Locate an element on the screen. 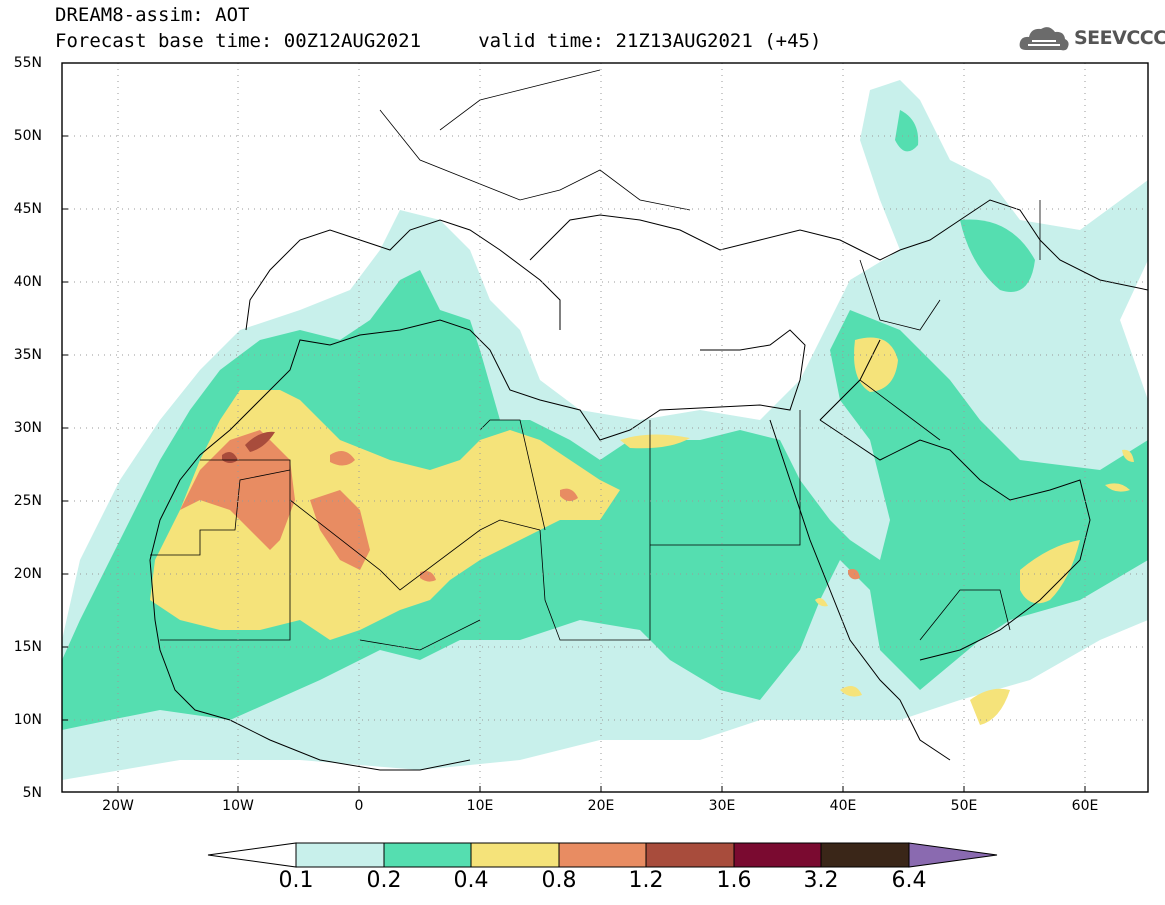 The height and width of the screenshot is (905, 1165). colorbar-label: 6.4 is located at coordinates (909, 880).